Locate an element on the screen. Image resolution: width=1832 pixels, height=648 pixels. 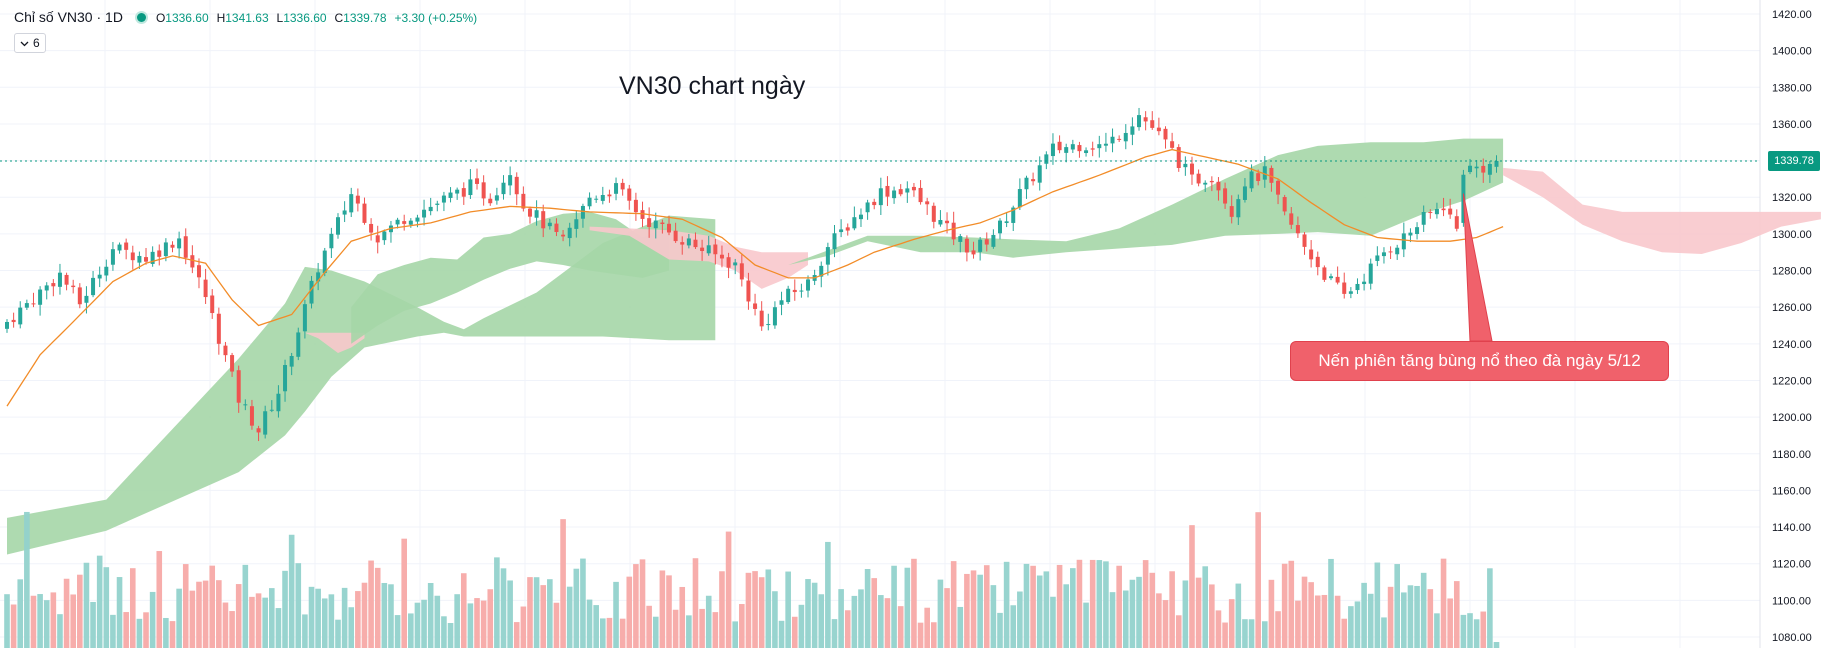
y-tick-label: 1420.00 is located at coordinates (1792, 15).